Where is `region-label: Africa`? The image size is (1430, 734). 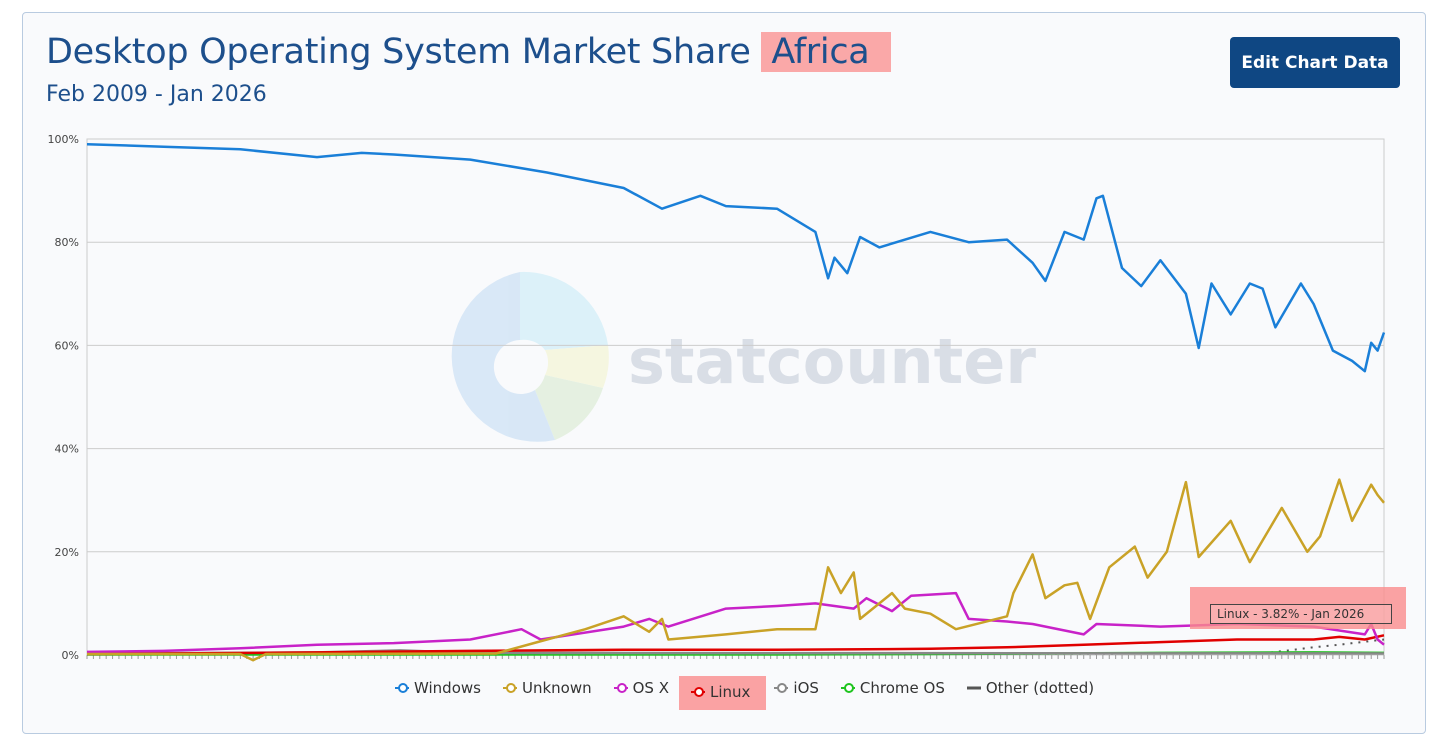 region-label: Africa is located at coordinates (826, 52).